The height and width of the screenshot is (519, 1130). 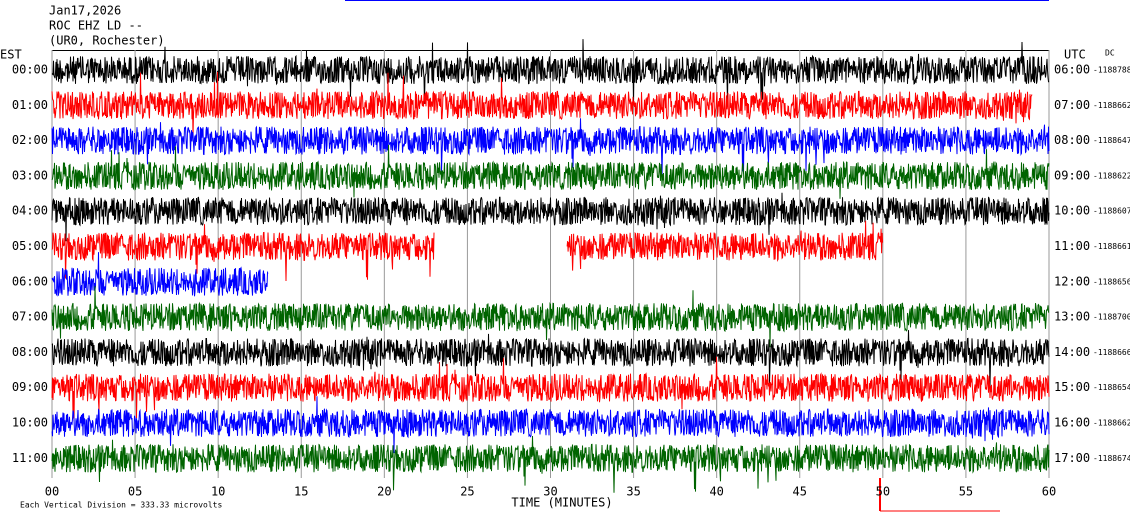 What do you see at coordinates (1072, 387) in the screenshot?
I see `row-time-utc: 15:00` at bounding box center [1072, 387].